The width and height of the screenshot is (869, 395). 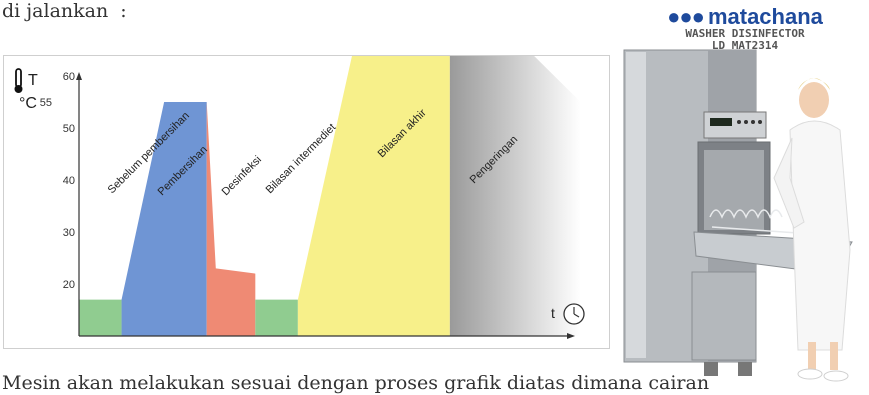 What do you see at coordinates (765, 16) in the screenshot?
I see `brand-name: matachana` at bounding box center [765, 16].